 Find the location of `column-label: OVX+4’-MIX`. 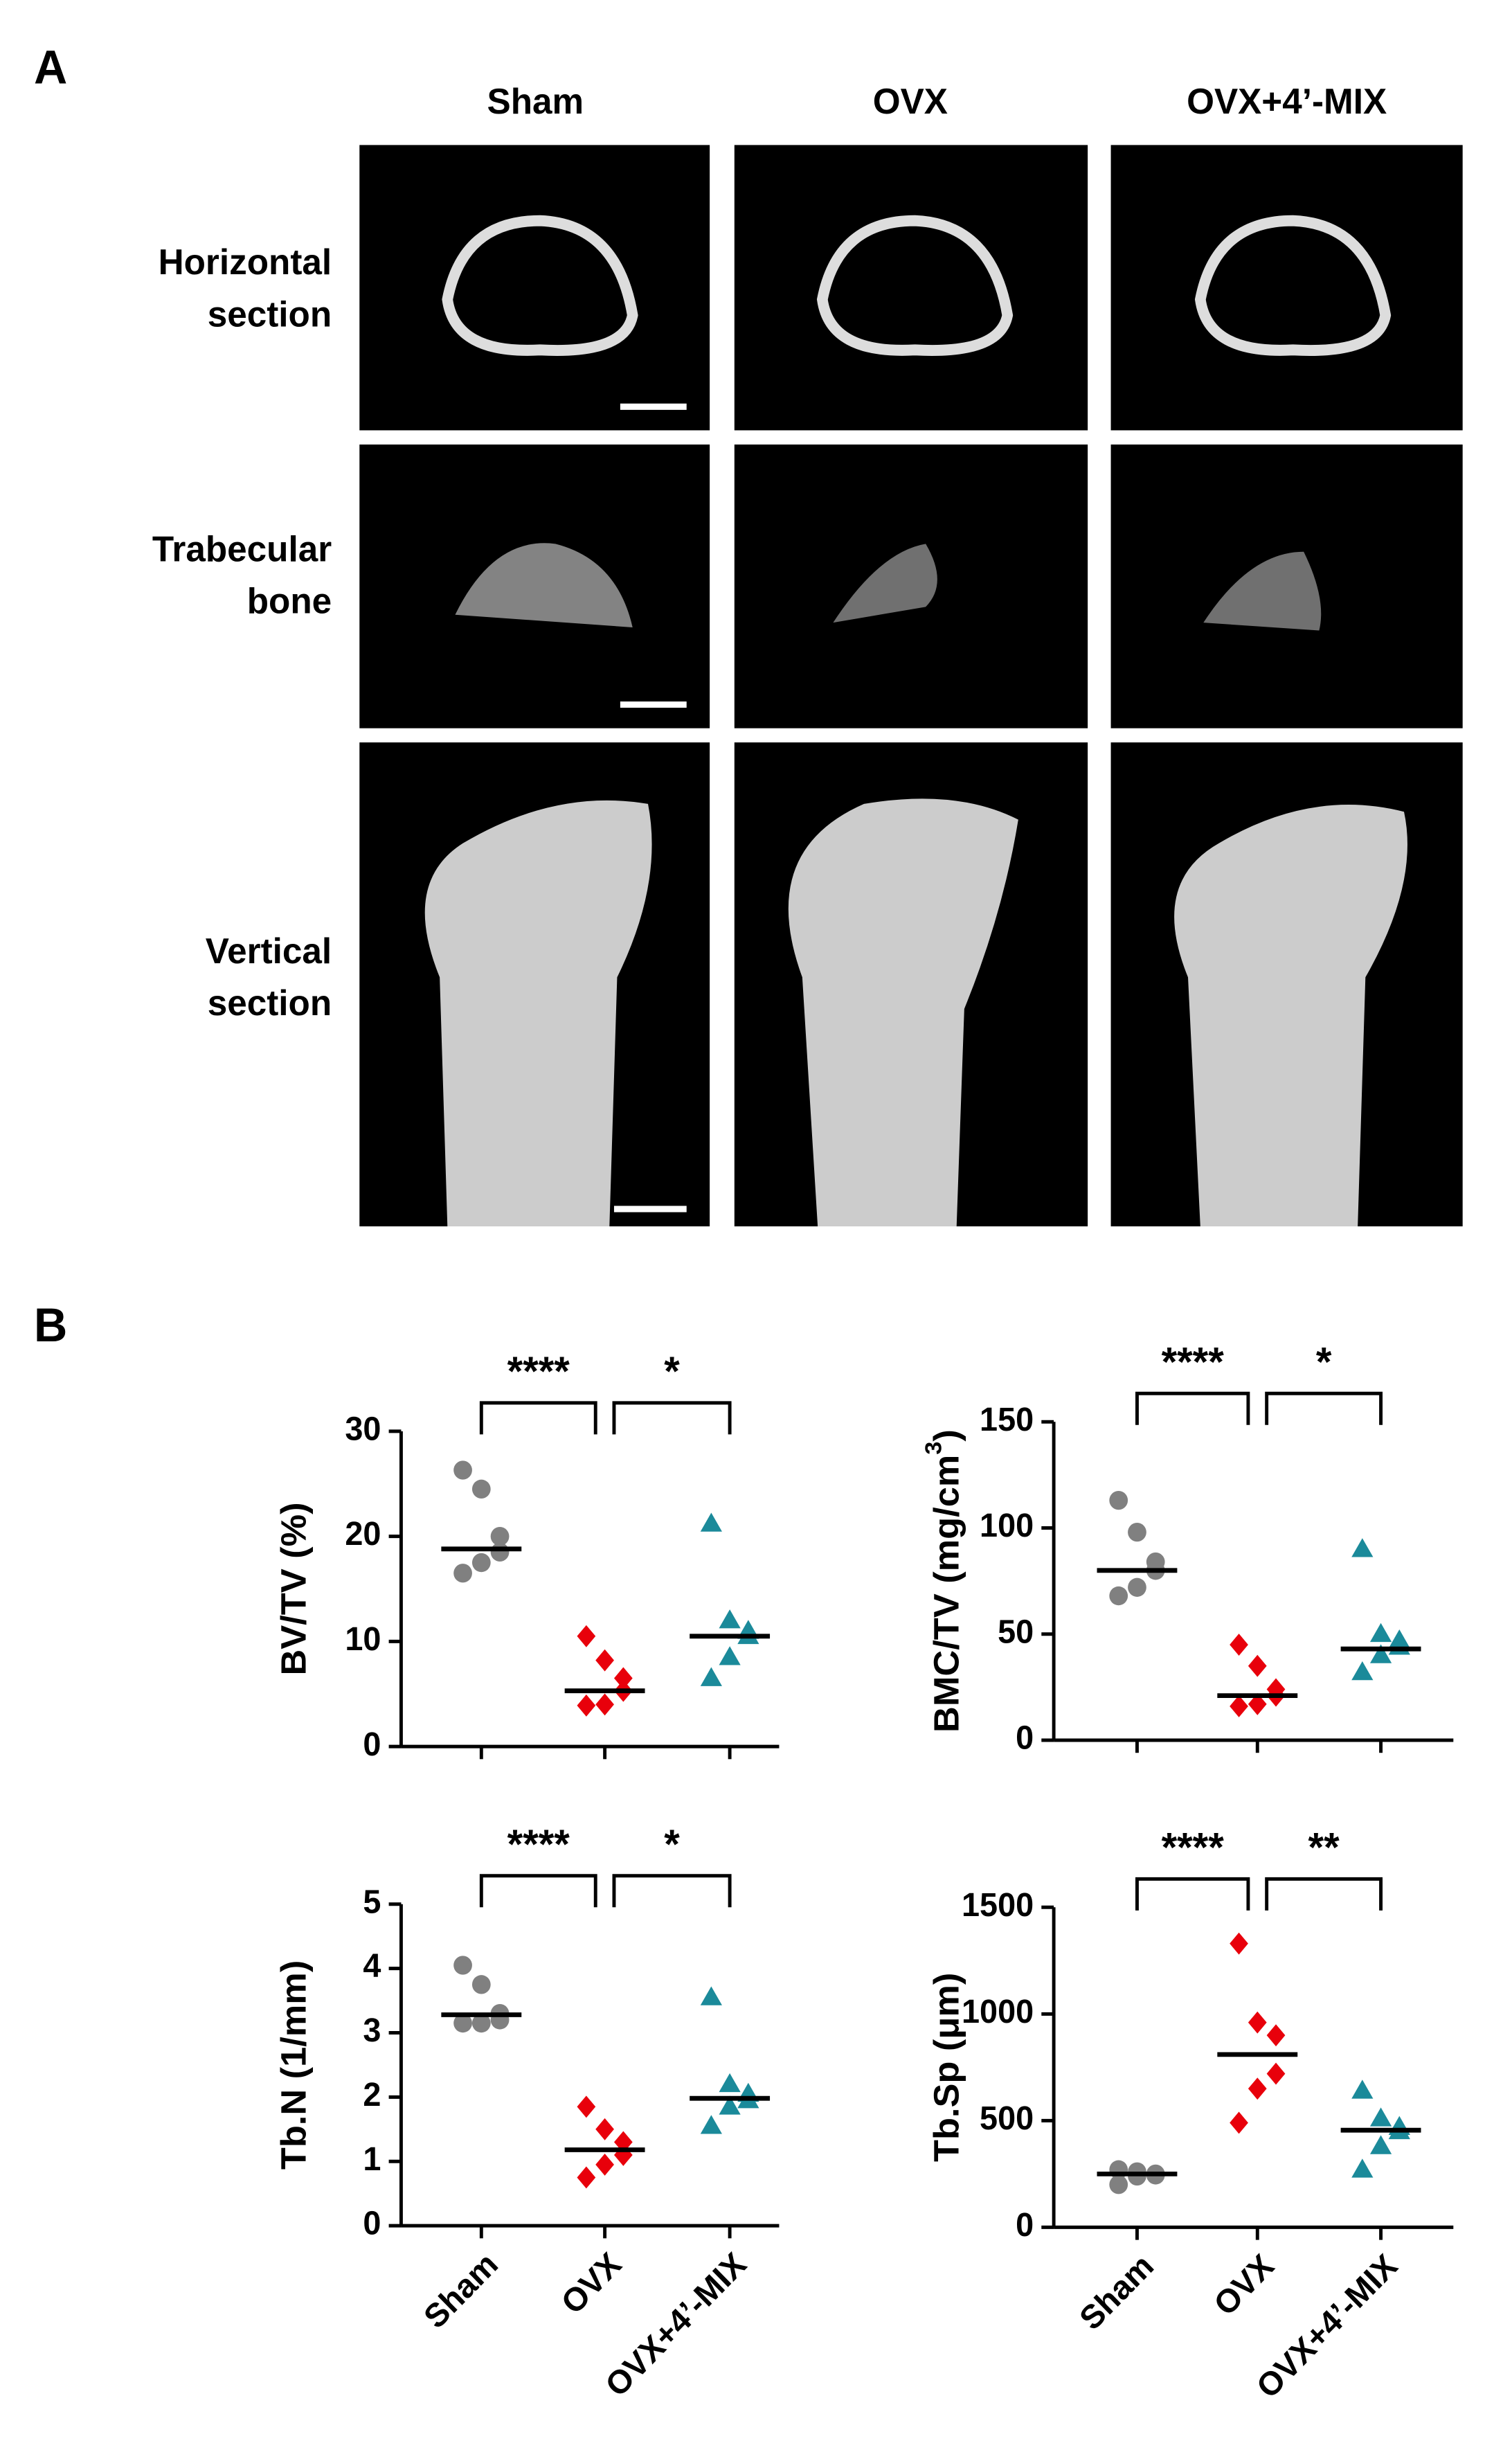

column-label: OVX+4’-MIX is located at coordinates (1287, 101).